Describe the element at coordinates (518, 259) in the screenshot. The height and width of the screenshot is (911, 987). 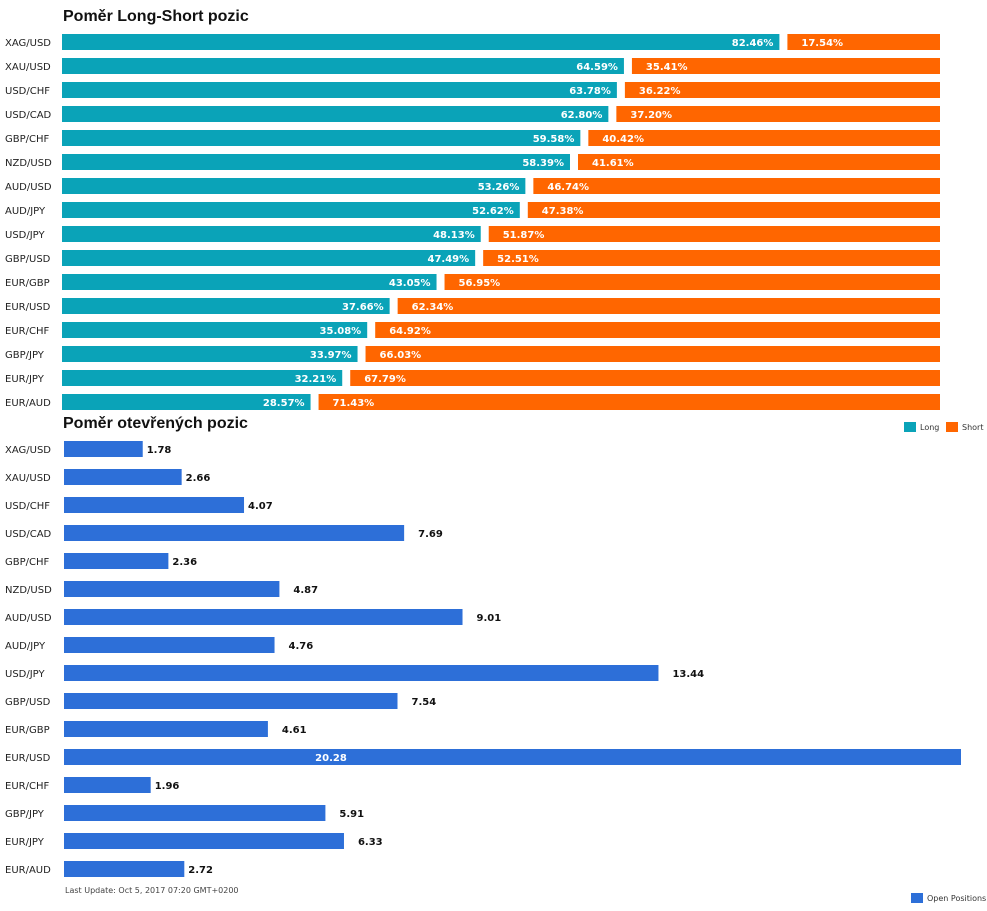
I see `short-value-label: 52.51%` at that location.